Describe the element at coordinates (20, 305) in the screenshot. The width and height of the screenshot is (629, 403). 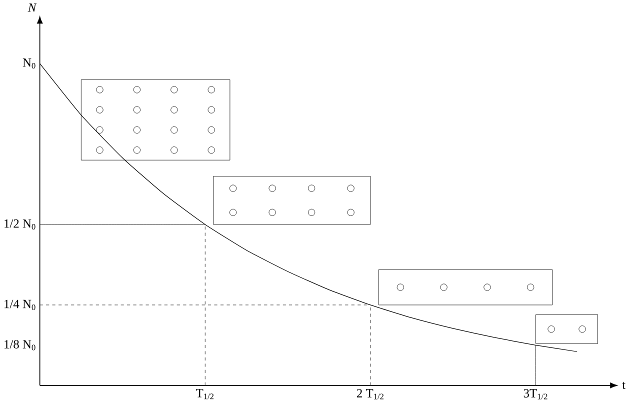
I see `text: 1/4 N$_{0}$` at that location.